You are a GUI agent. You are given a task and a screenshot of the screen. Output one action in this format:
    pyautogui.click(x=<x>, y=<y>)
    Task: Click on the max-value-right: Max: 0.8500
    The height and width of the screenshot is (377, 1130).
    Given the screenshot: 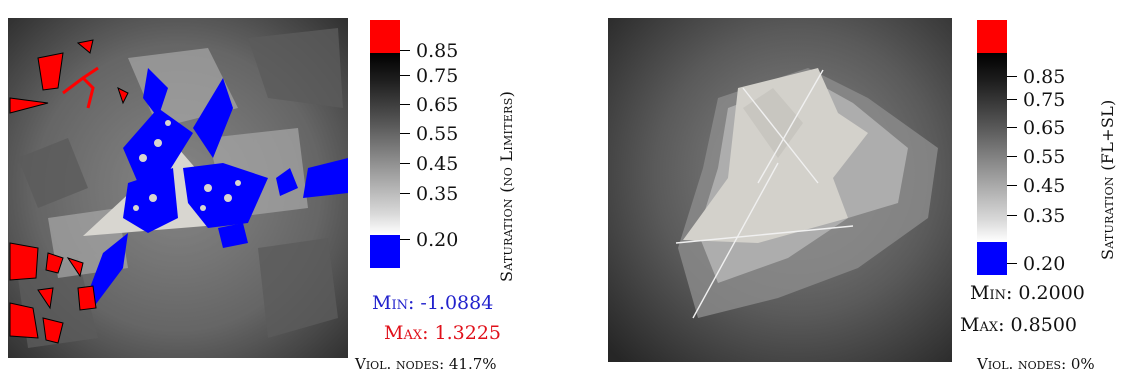 What is the action you would take?
    pyautogui.click(x=1019, y=325)
    